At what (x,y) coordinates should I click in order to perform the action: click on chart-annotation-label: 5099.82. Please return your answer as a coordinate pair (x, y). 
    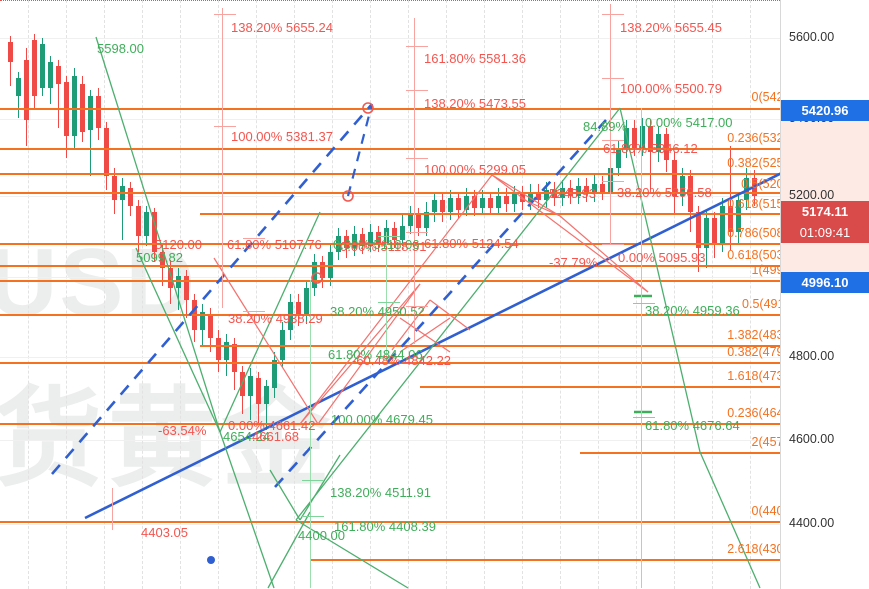
    Looking at the image, I should click on (159, 257).